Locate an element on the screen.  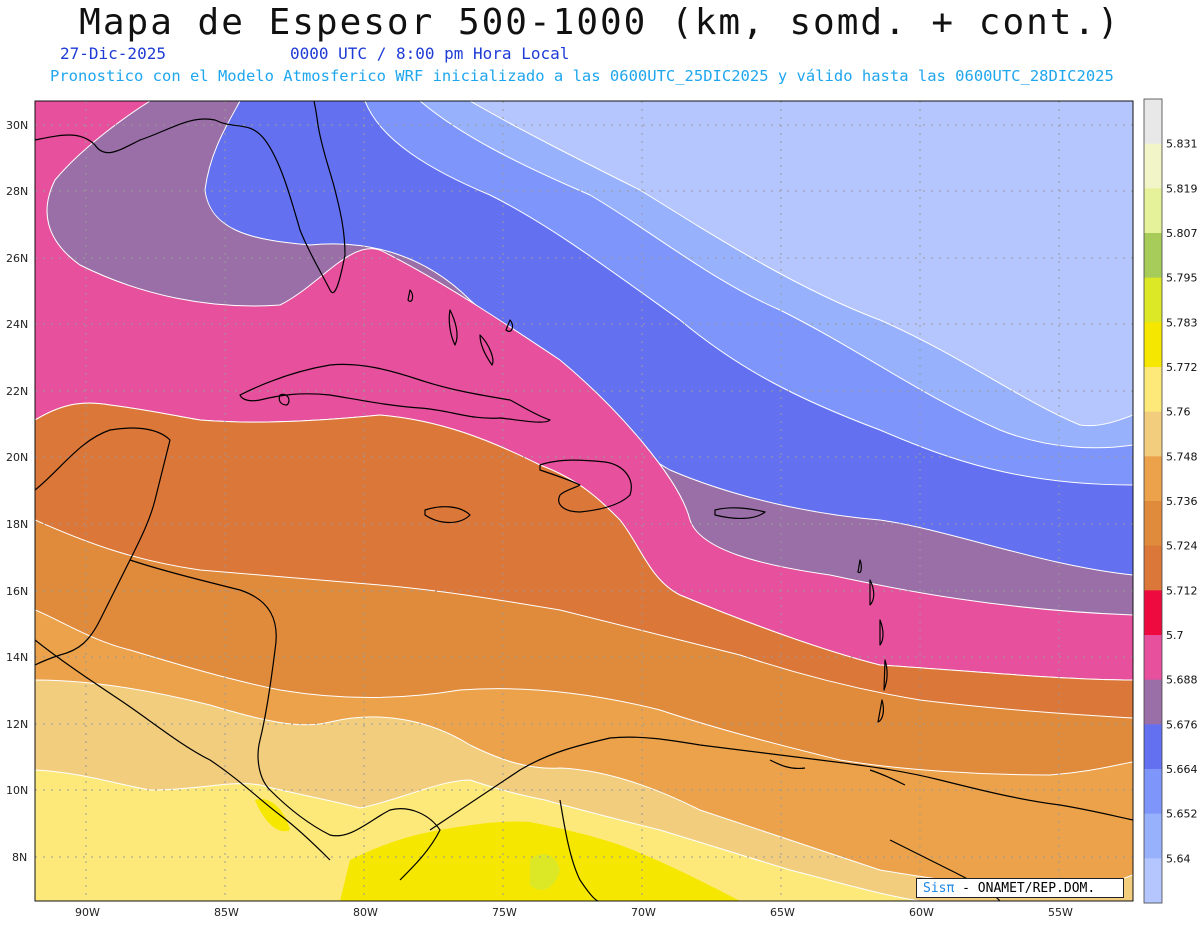
colorbar-label: 5.807 is located at coordinates (1182, 233).